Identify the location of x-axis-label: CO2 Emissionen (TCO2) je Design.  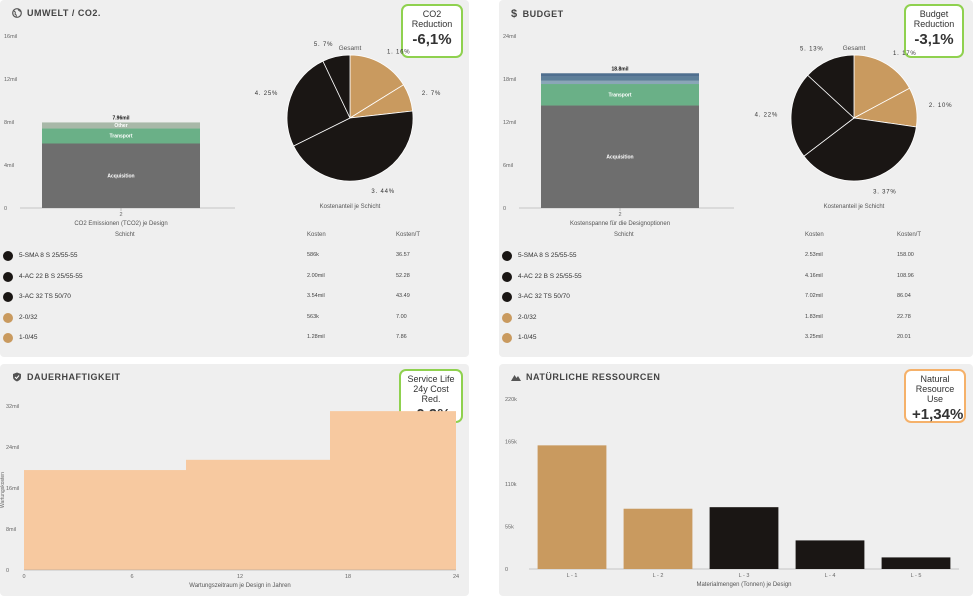
(120, 224).